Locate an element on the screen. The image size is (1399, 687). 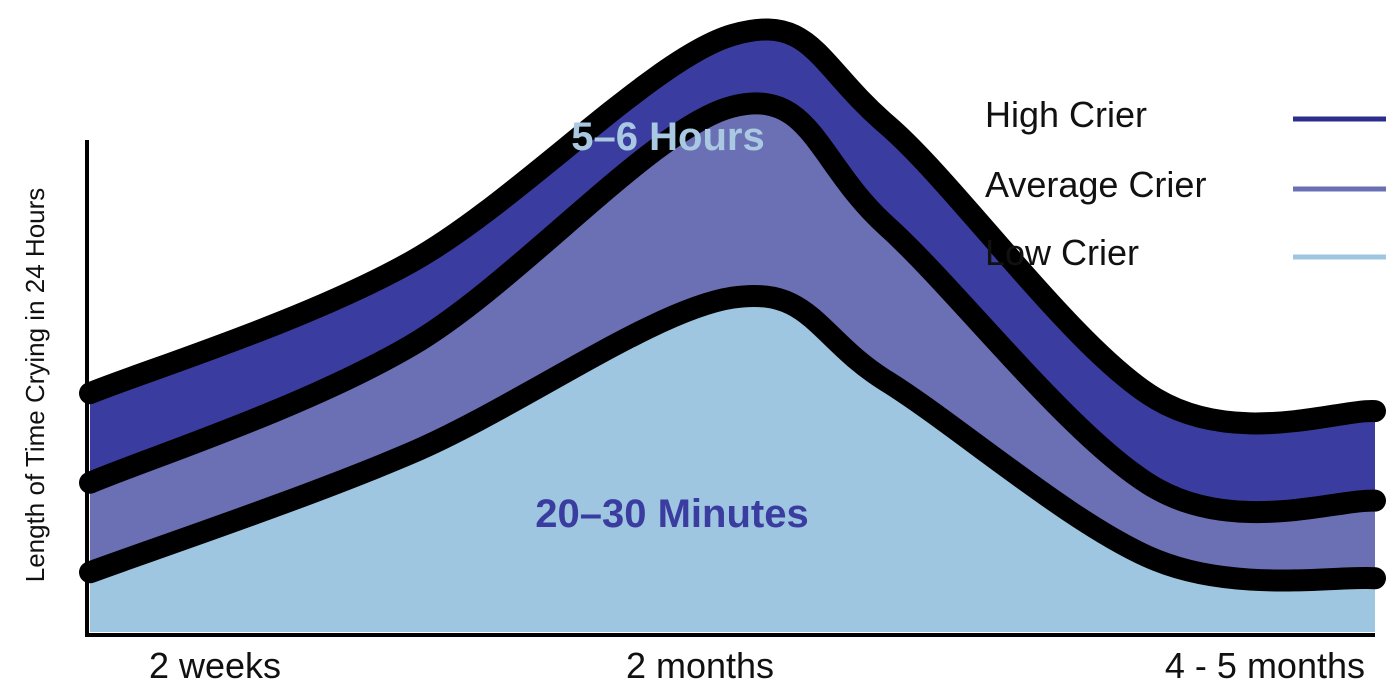
low-crier-value-label: 20–30 Minutes is located at coordinates (671, 514).